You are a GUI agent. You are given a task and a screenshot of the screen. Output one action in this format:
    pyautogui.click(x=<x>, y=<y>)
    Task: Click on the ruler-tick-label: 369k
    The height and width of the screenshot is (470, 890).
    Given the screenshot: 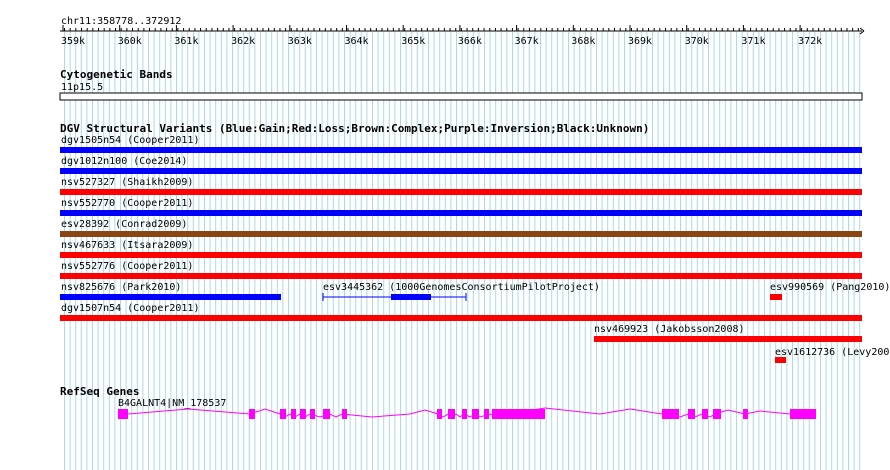 What is the action you would take?
    pyautogui.click(x=640, y=41)
    